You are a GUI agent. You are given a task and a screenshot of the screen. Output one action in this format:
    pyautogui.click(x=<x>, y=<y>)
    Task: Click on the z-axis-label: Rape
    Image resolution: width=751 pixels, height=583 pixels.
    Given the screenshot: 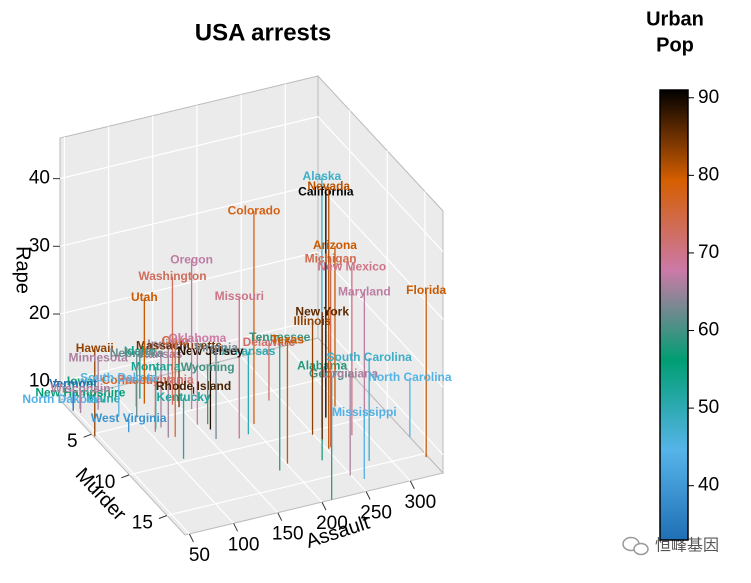 What is the action you would take?
    pyautogui.click(x=23, y=270)
    